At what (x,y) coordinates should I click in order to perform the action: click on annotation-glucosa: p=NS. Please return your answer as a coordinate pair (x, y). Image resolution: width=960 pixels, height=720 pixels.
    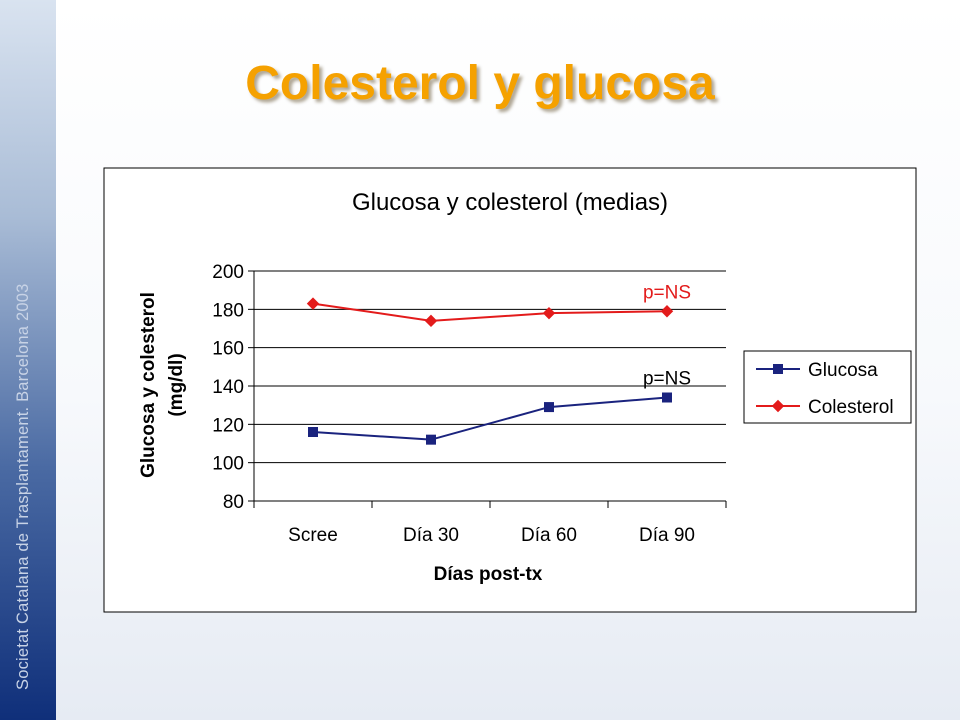
    Looking at the image, I should click on (667, 379).